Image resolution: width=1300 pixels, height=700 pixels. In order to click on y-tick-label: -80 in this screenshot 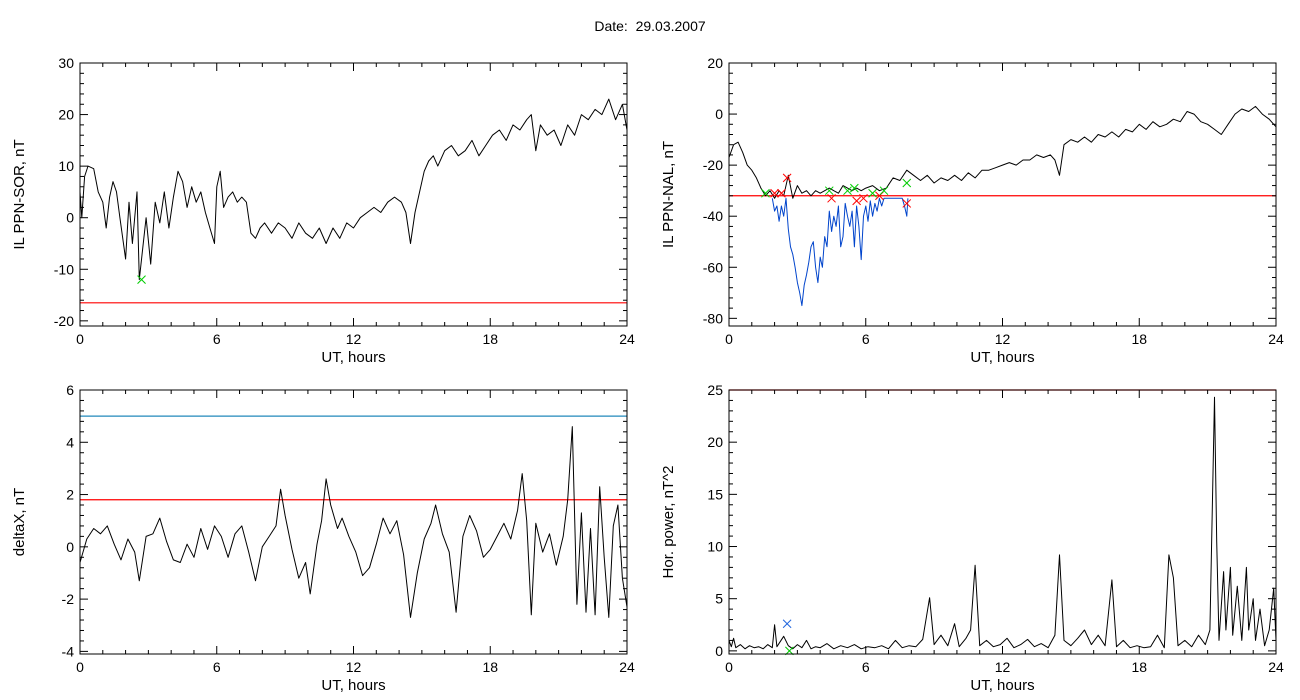, I will do `click(713, 318)`.